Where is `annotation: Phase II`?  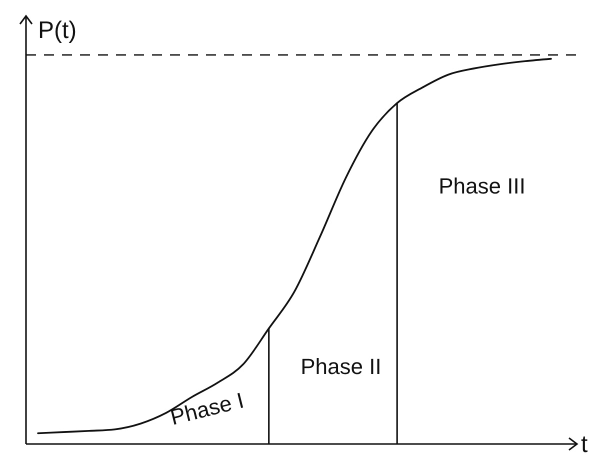
annotation: Phase II is located at coordinates (341, 366).